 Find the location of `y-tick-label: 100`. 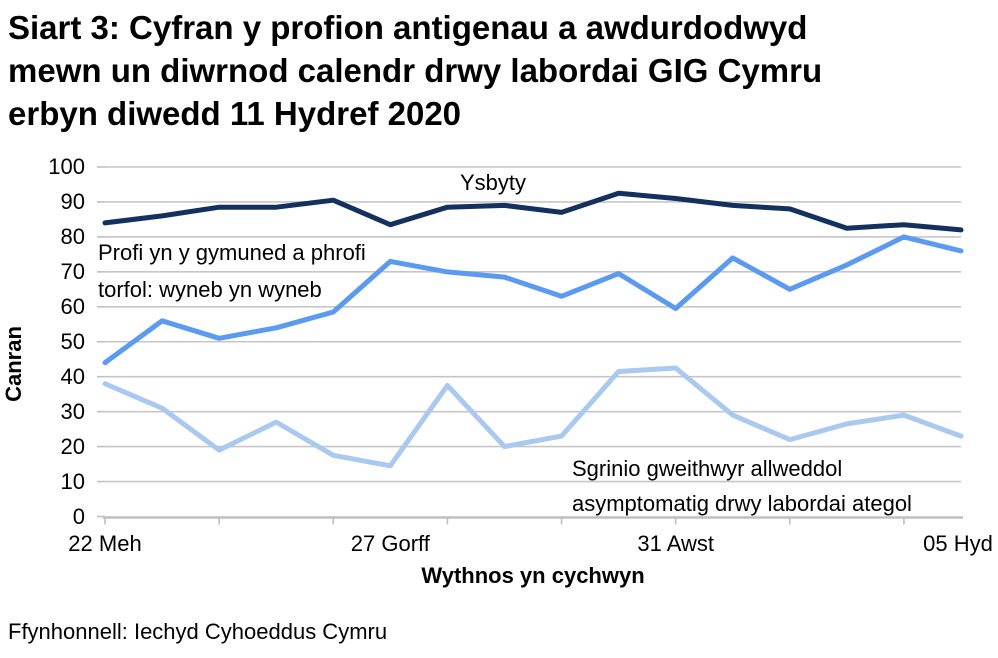

y-tick-label: 100 is located at coordinates (66, 166).